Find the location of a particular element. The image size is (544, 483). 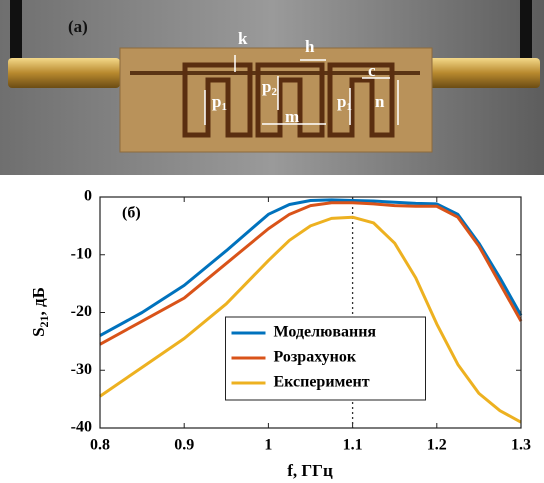

x-tick-label: 0.9 is located at coordinates (184, 445).